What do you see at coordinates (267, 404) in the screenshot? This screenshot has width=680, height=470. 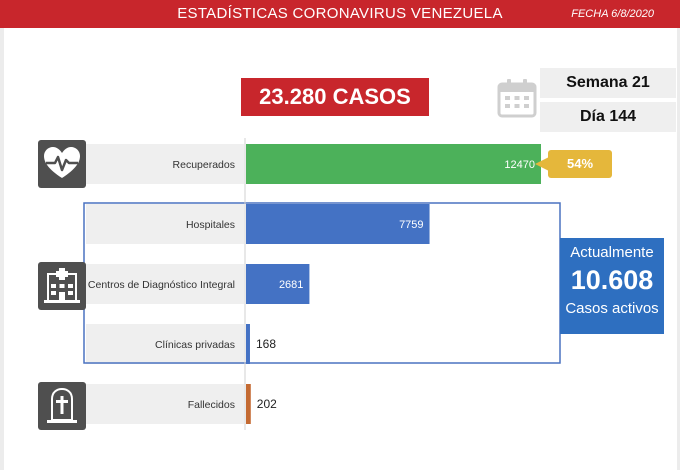 I see `bar-value-label: 202` at bounding box center [267, 404].